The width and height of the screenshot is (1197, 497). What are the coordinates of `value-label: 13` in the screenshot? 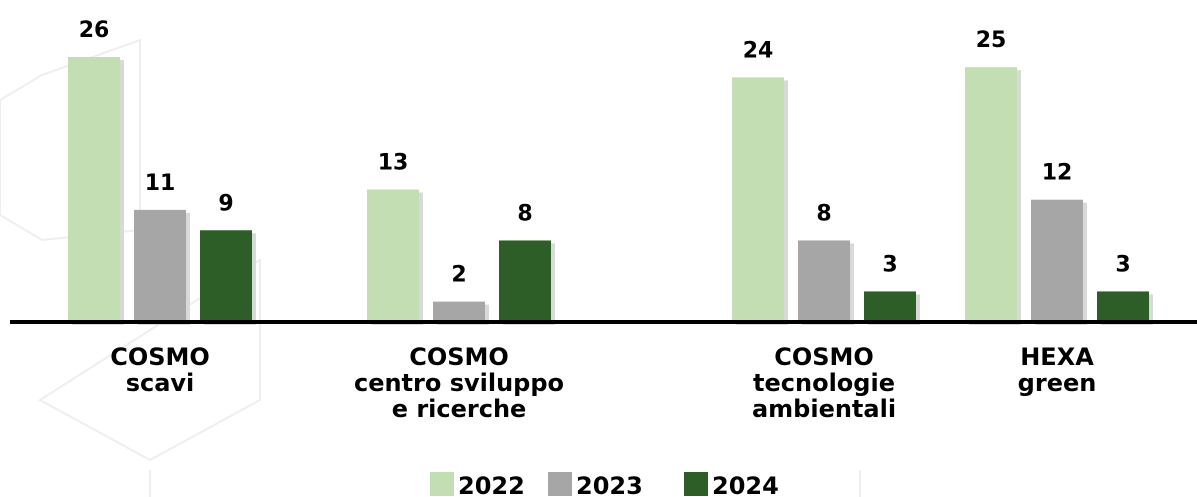 It's located at (393, 163).